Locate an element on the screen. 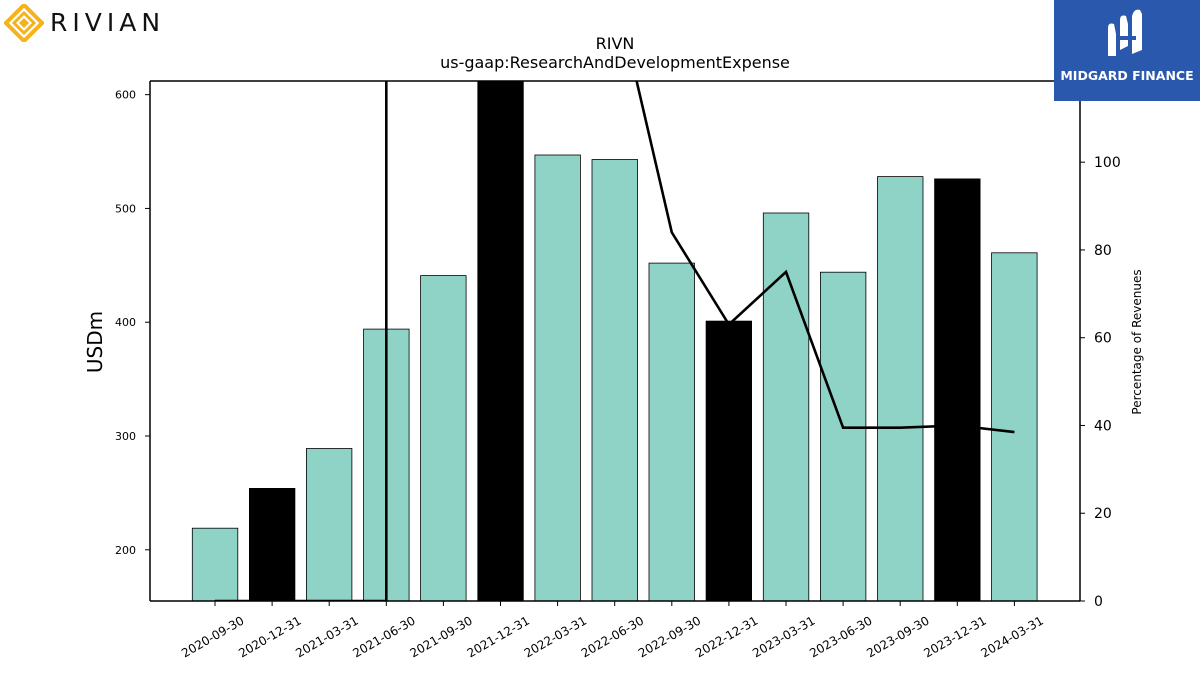 This screenshot has width=1200, height=675. y2-tick-label-60: 60 is located at coordinates (1103, 339).